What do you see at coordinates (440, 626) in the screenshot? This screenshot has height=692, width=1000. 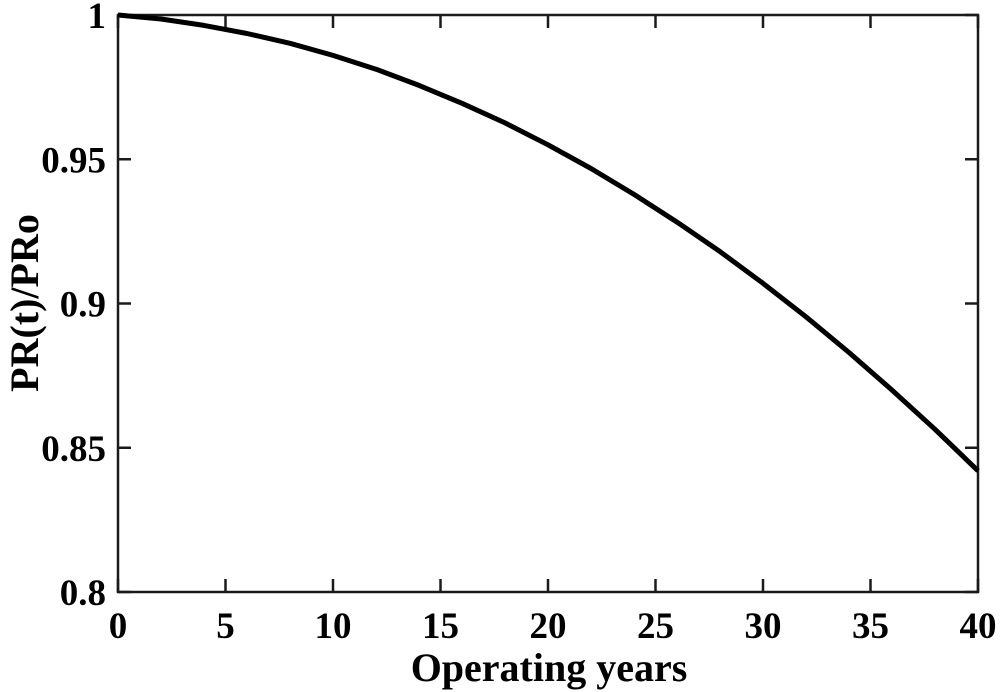 I see `x-tick-label: 15` at bounding box center [440, 626].